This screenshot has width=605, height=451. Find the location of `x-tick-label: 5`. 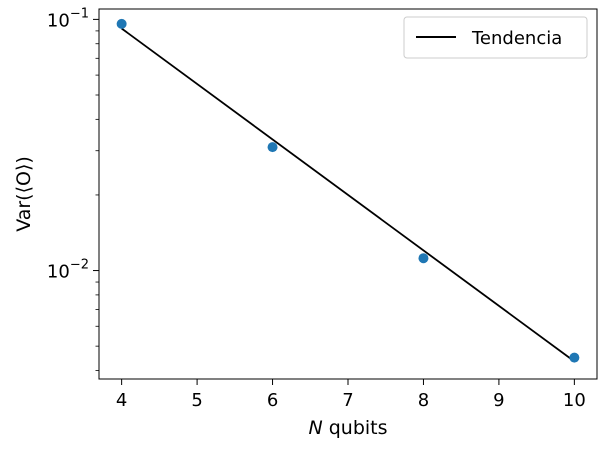

x-tick-label: 5 is located at coordinates (196, 400).